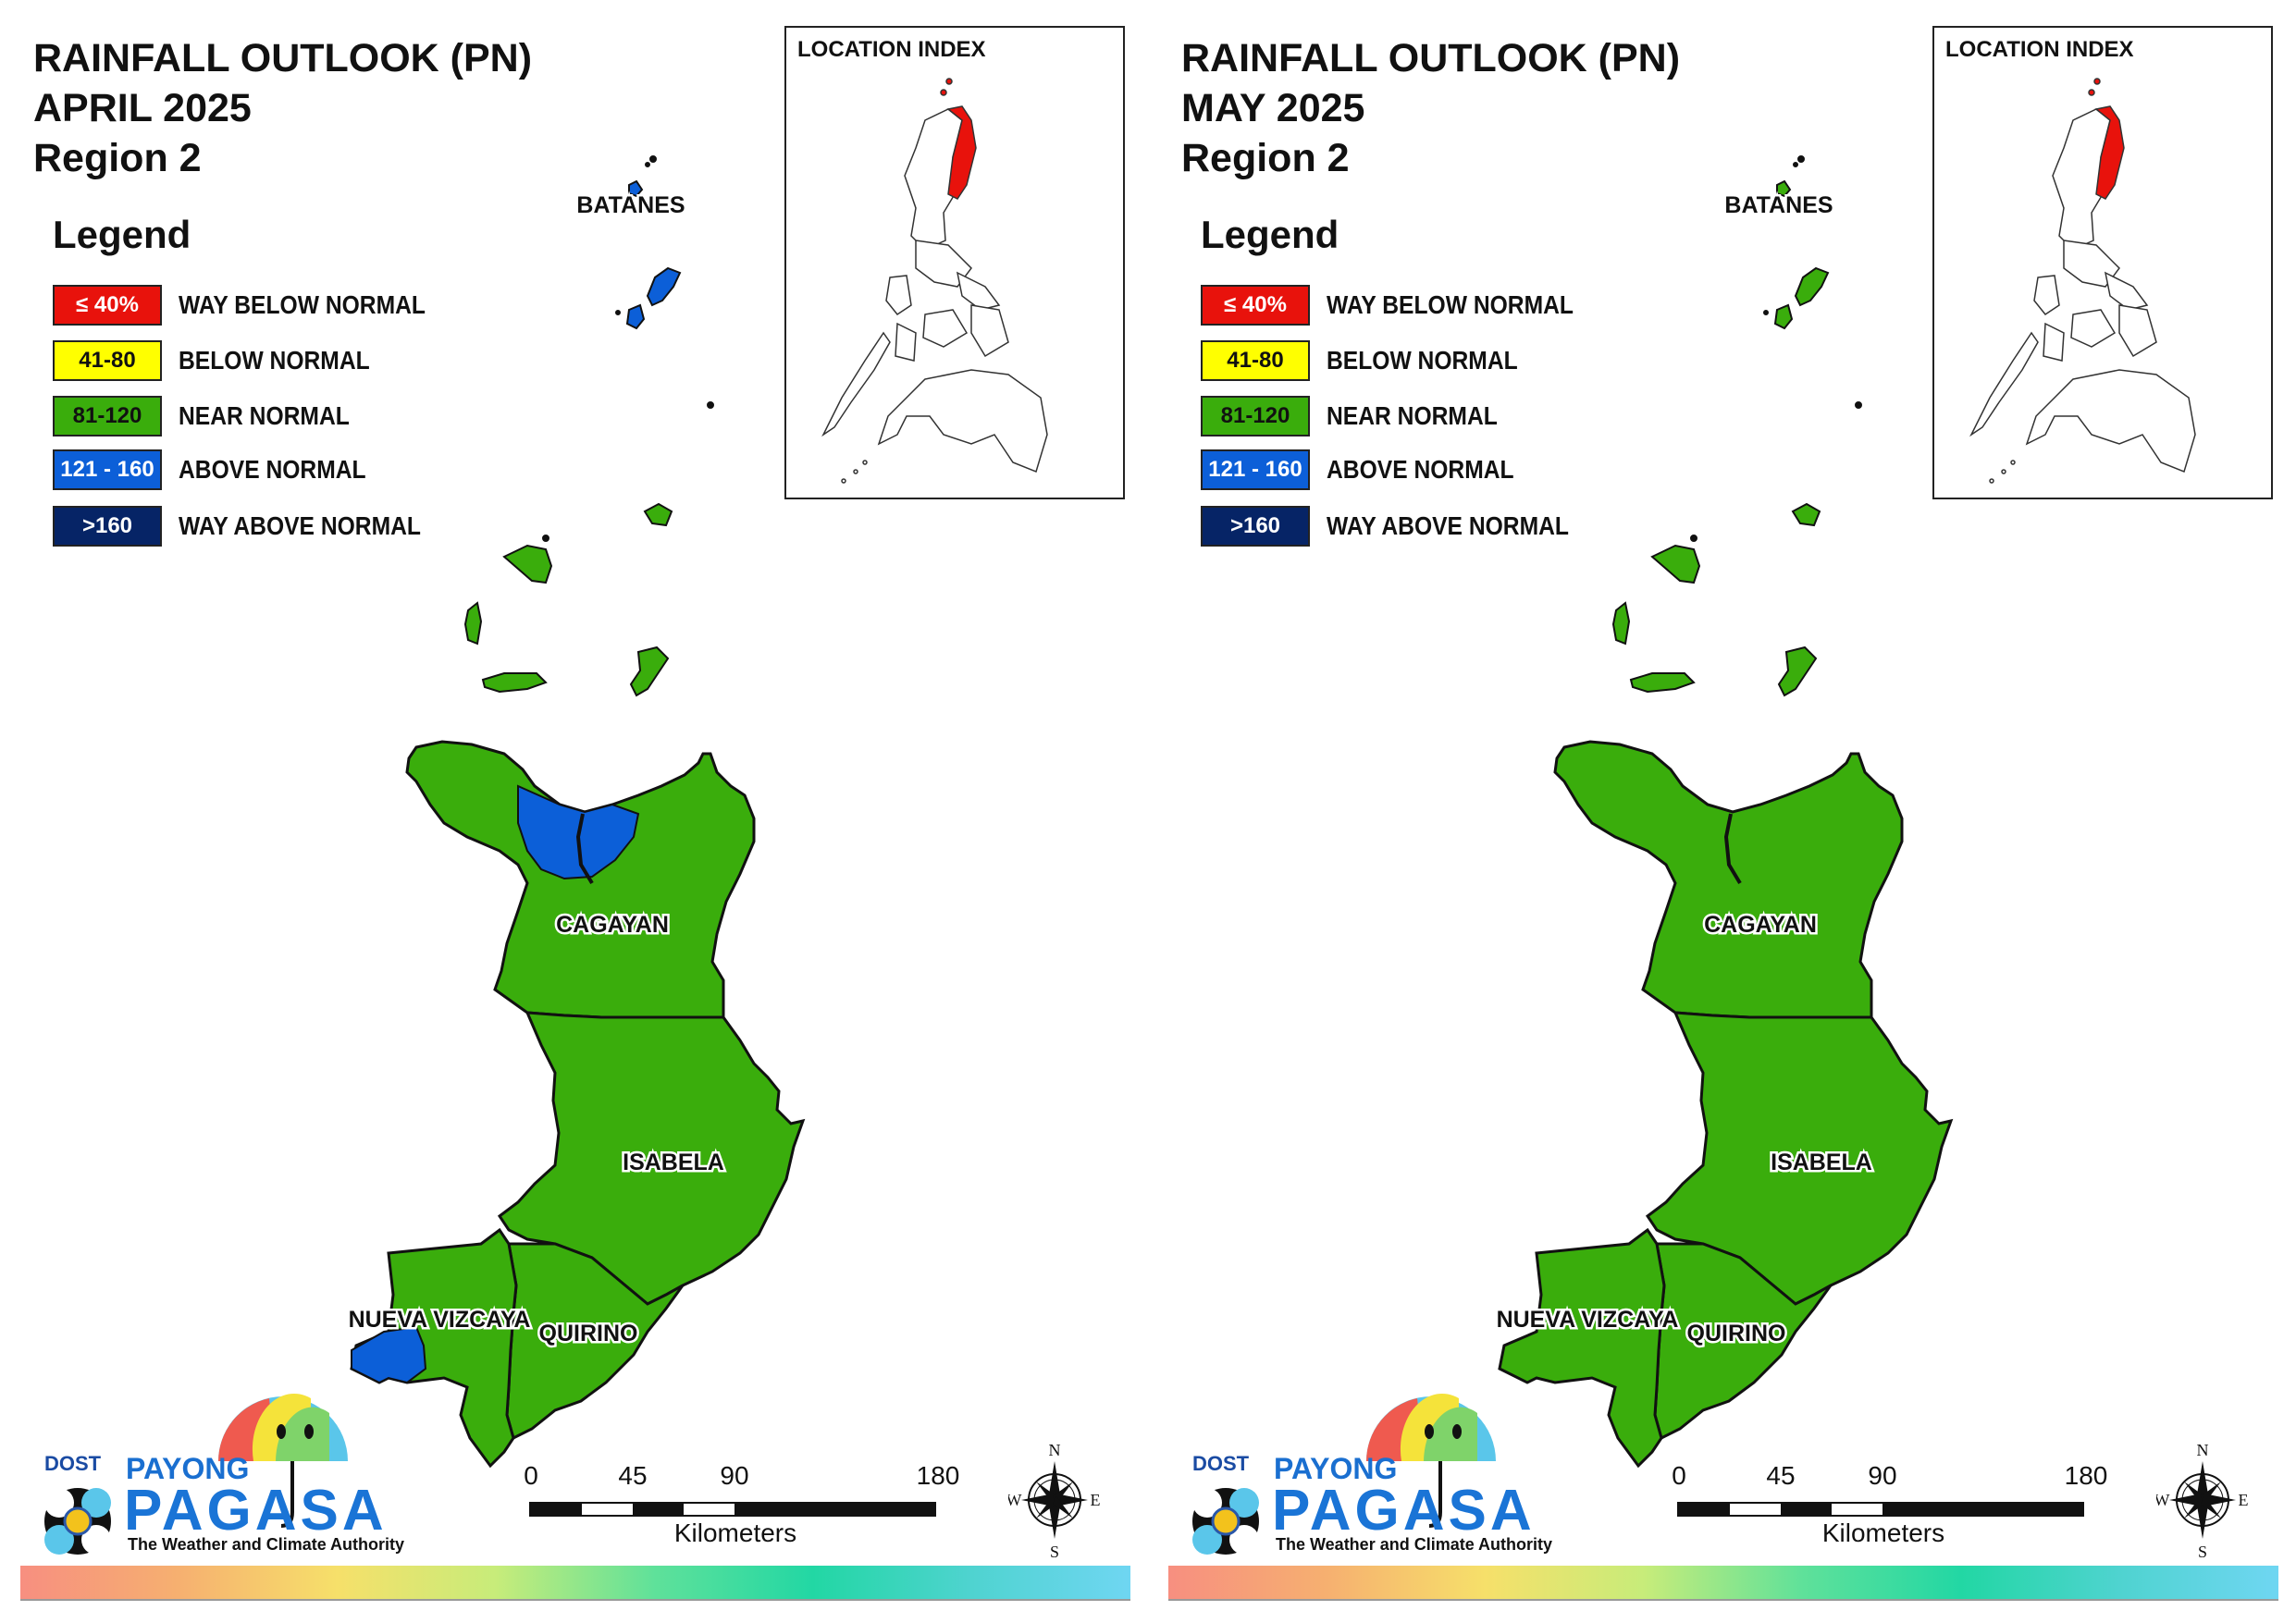 The width and height of the screenshot is (2296, 1623). I want to click on scale-unit: Kilometers, so click(1883, 1532).